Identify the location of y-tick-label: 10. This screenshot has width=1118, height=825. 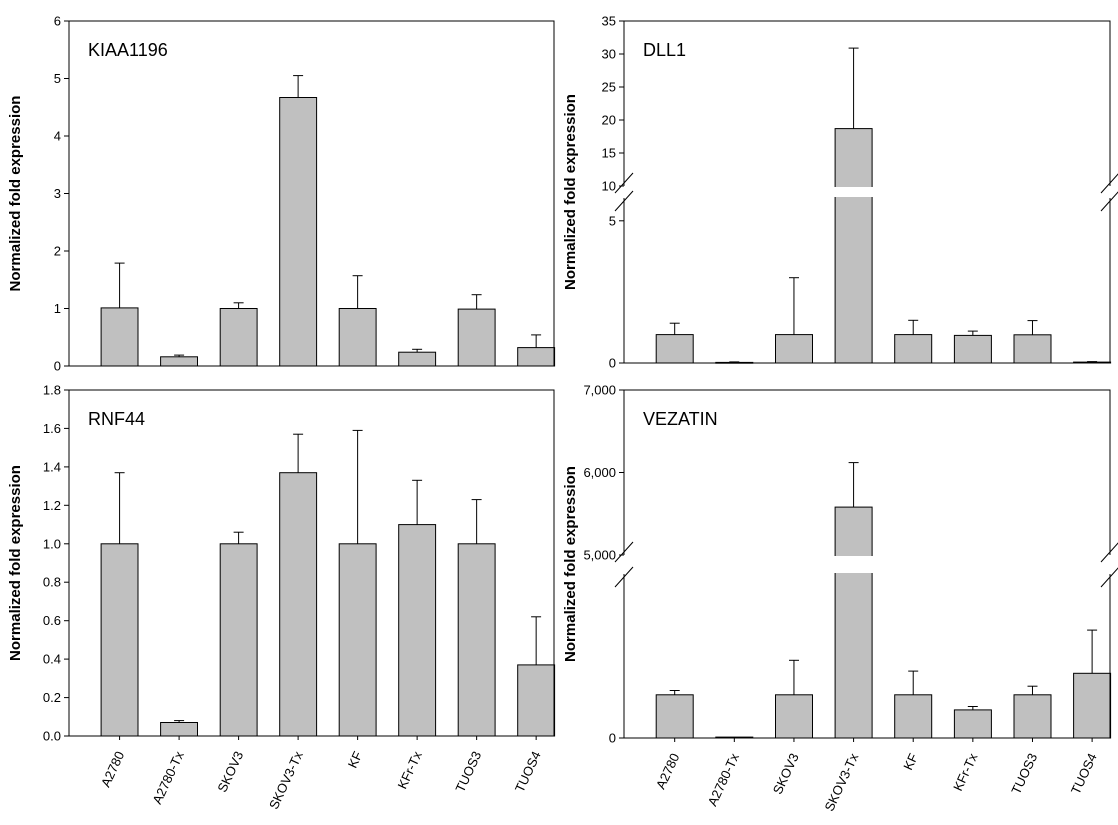
(609, 186).